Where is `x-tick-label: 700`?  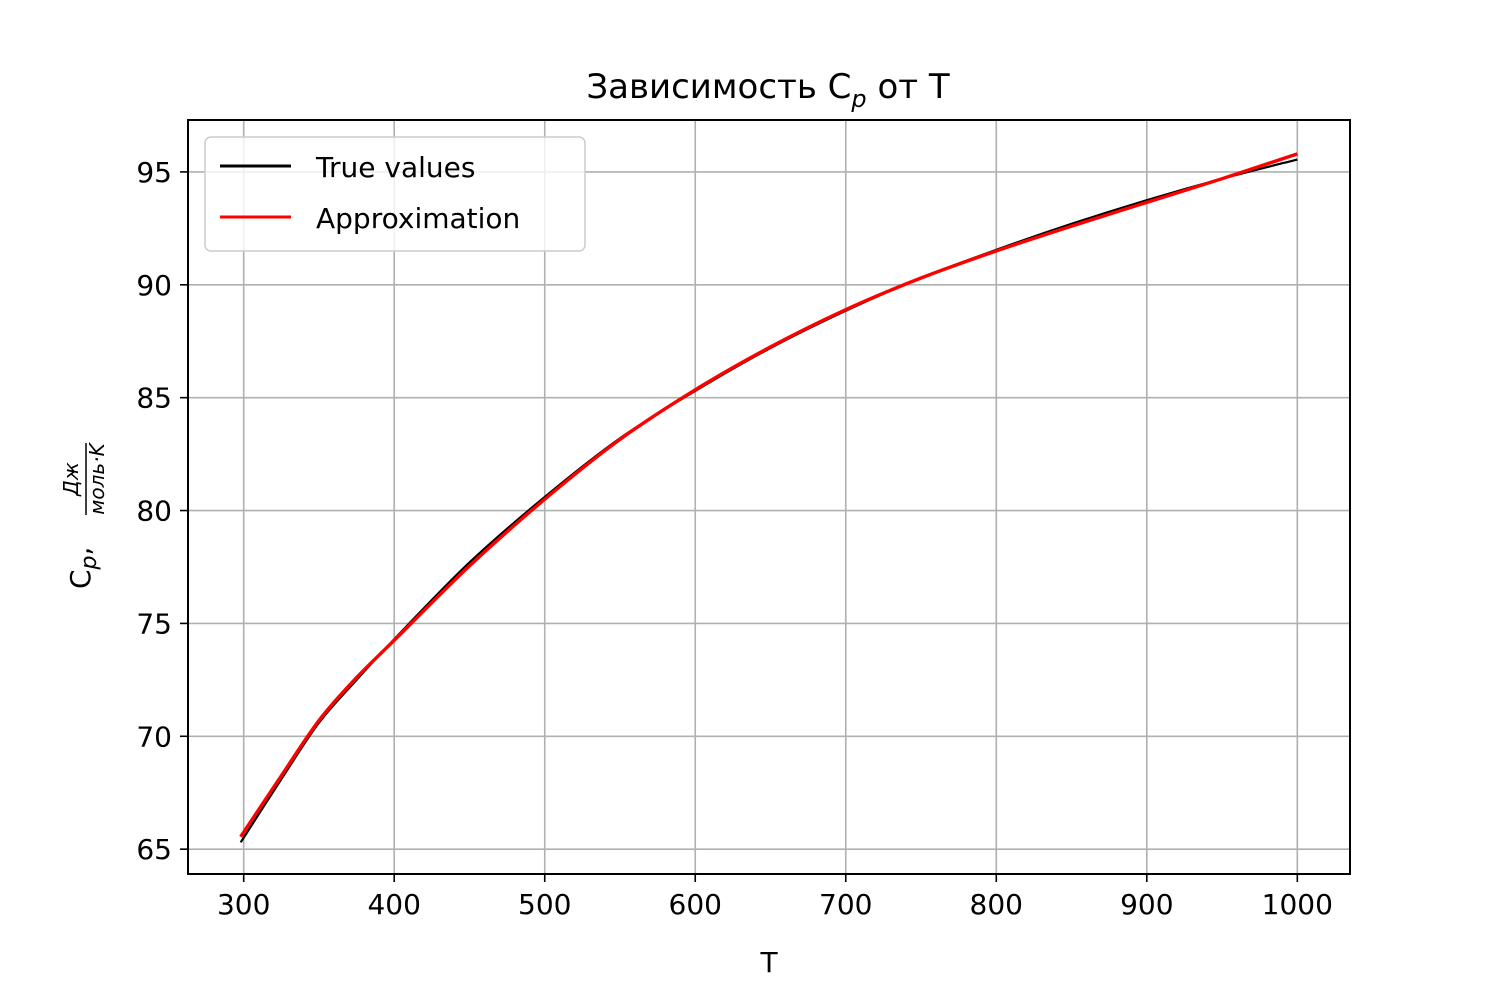 x-tick-label: 700 is located at coordinates (845, 904).